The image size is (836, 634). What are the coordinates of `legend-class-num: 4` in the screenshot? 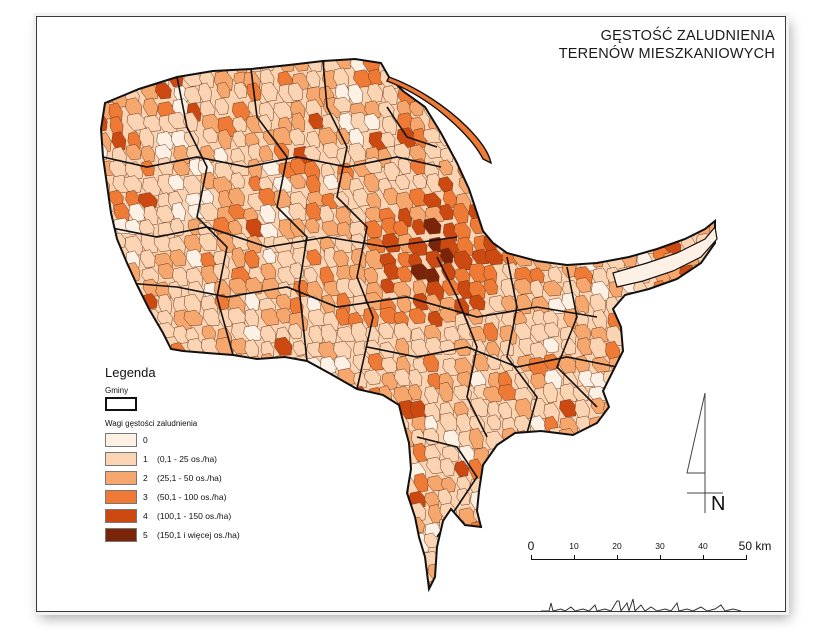 It's located at (145, 515).